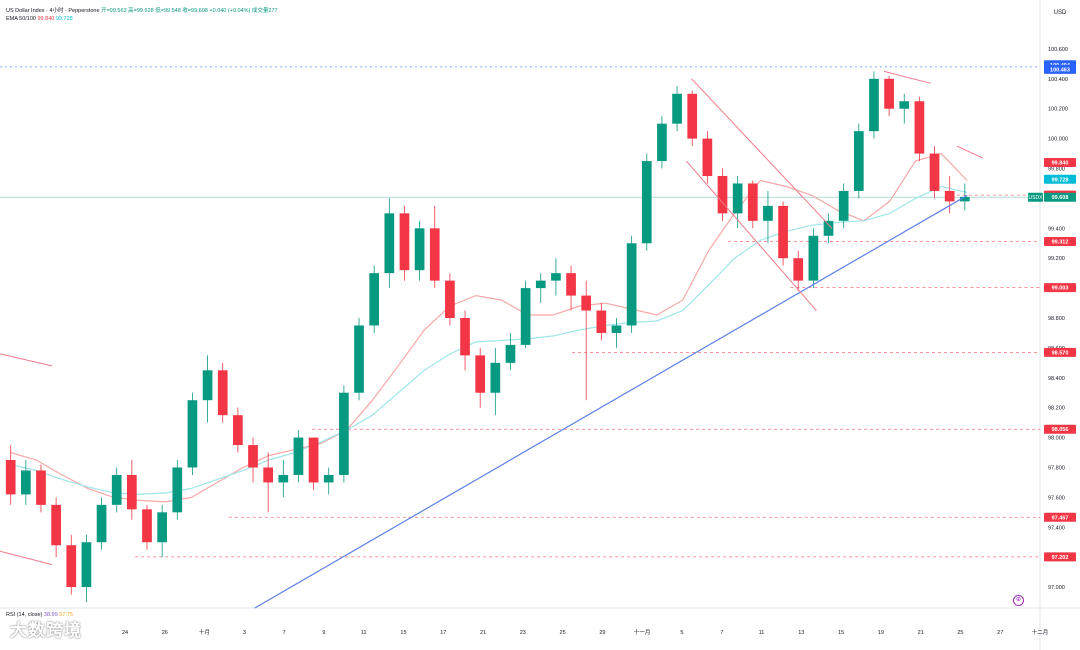 Image resolution: width=1080 pixels, height=650 pixels. What do you see at coordinates (403, 633) in the screenshot?
I see `x-tick-label: 15` at bounding box center [403, 633].